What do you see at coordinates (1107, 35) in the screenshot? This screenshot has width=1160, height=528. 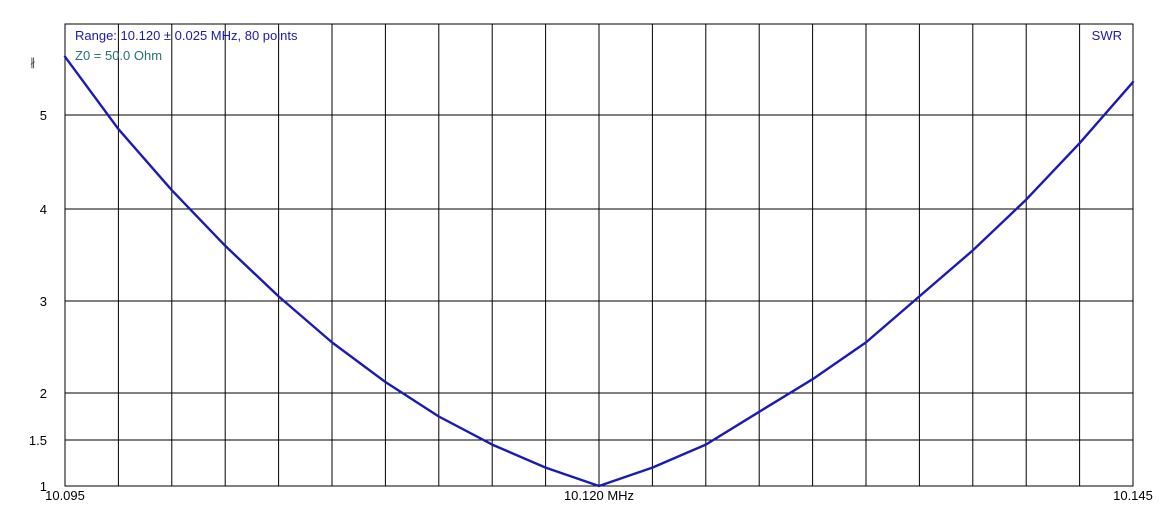 I see `legend-label-swr: SWR` at bounding box center [1107, 35].